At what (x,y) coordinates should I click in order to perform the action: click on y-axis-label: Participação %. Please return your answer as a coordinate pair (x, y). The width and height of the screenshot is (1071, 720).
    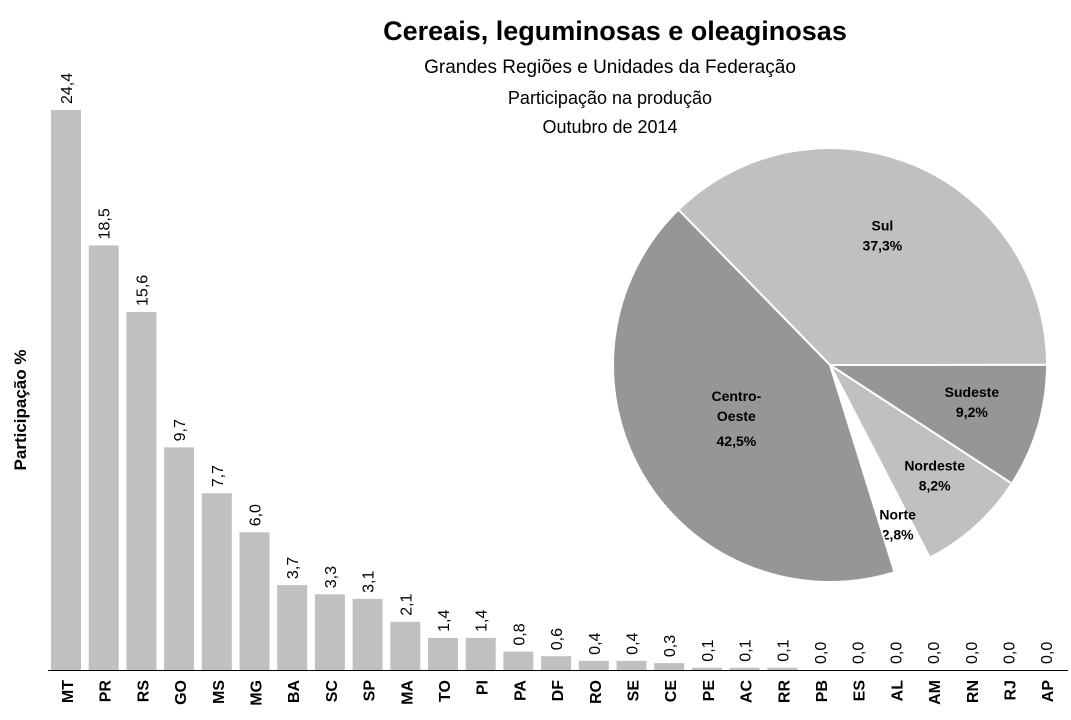
    Looking at the image, I should click on (20, 410).